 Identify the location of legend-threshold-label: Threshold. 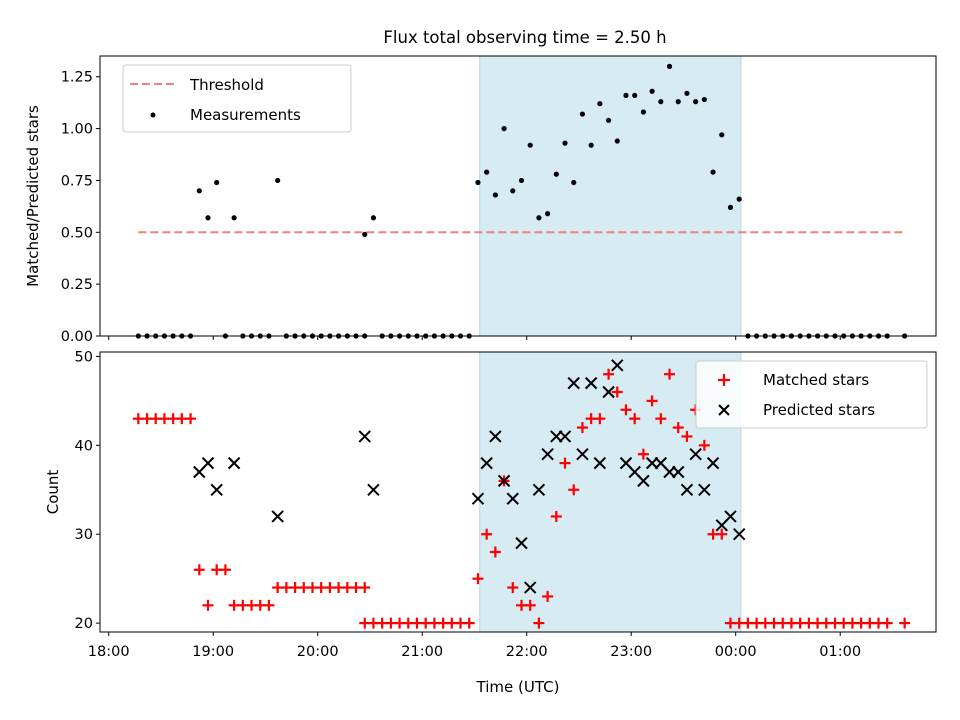
(226, 85).